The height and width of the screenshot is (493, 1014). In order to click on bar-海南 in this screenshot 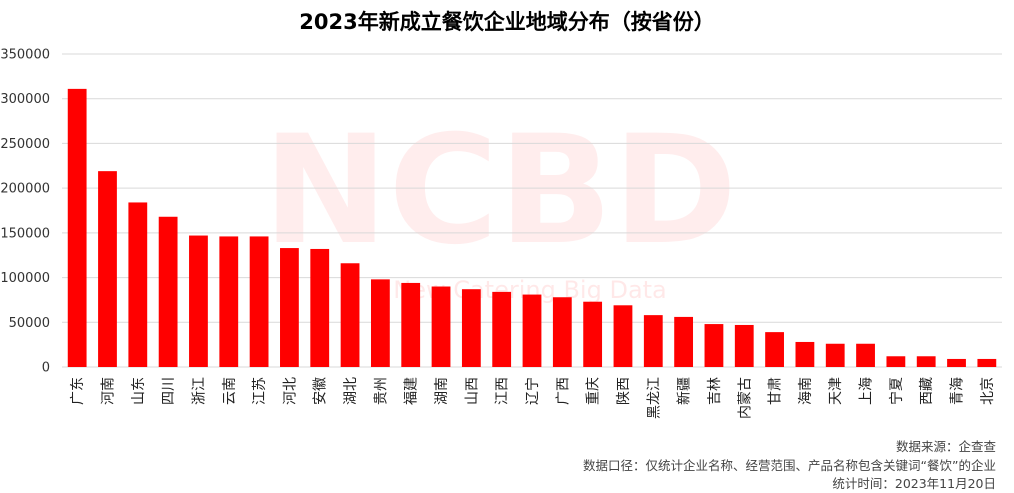, I will do `click(805, 354)`.